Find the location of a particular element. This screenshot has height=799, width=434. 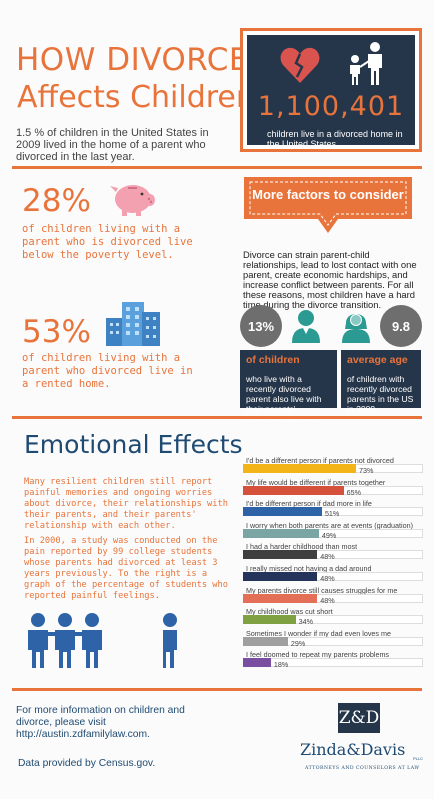

factors-banner: More factors to consider is located at coordinates (328, 206).